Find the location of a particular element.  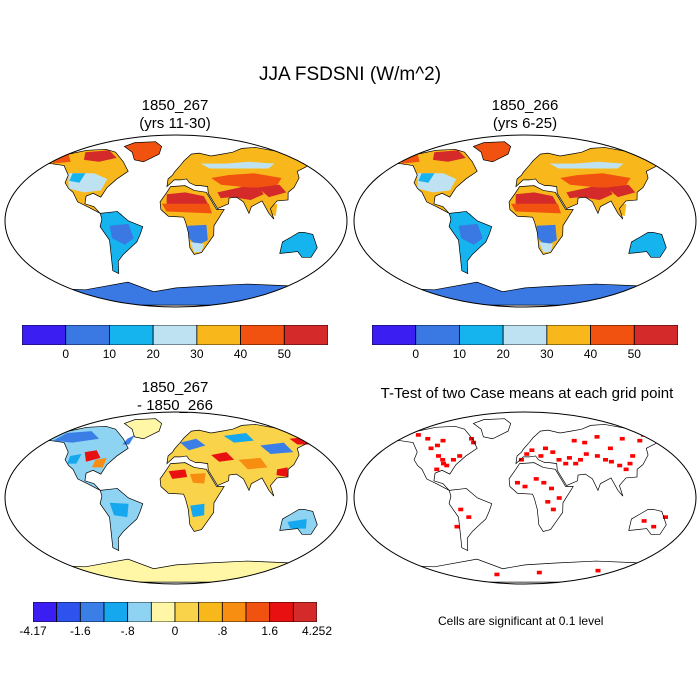

landmass-eurasia is located at coordinates (593, 460).